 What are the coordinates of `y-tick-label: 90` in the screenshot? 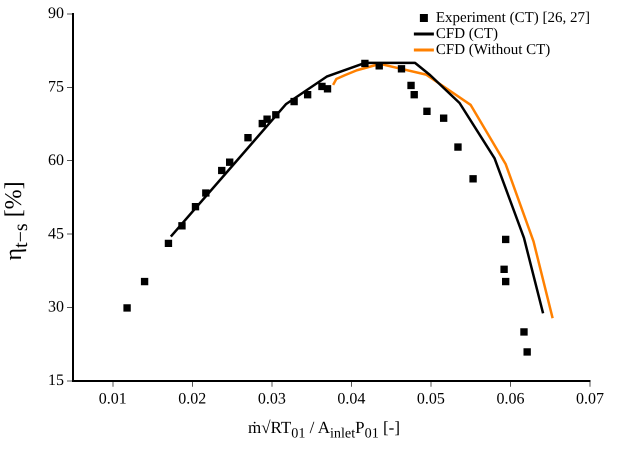 It's located at (56, 13).